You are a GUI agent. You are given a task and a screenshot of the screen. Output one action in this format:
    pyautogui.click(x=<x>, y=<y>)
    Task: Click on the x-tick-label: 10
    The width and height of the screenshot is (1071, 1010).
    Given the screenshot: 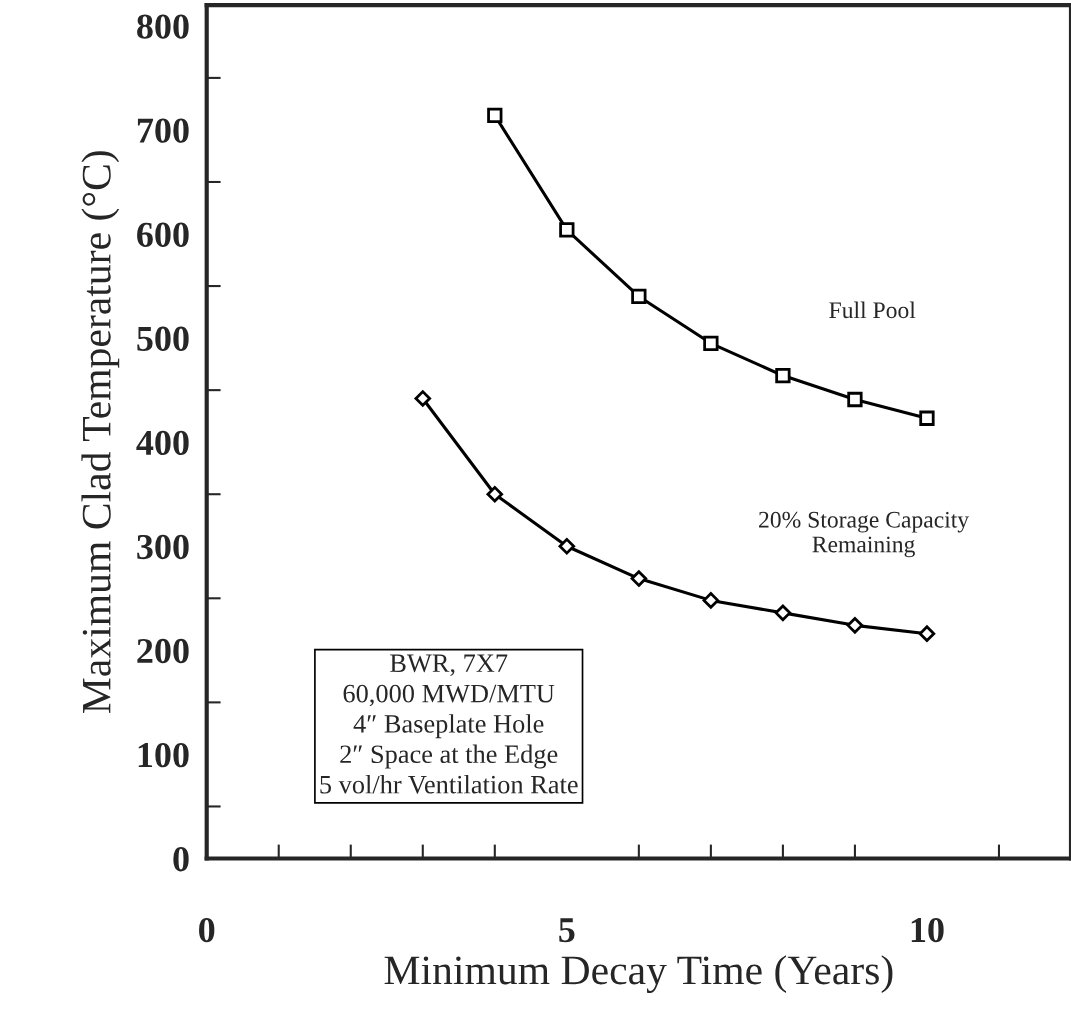 What is the action you would take?
    pyautogui.click(x=927, y=930)
    